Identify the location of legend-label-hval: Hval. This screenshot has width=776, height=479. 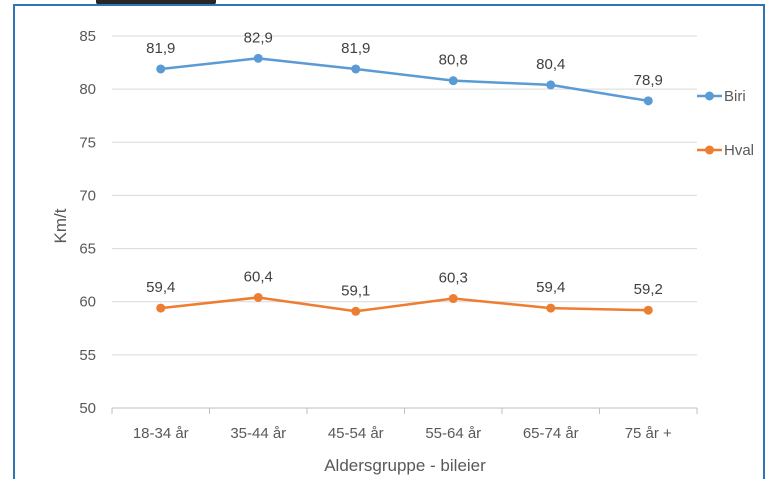
(739, 150).